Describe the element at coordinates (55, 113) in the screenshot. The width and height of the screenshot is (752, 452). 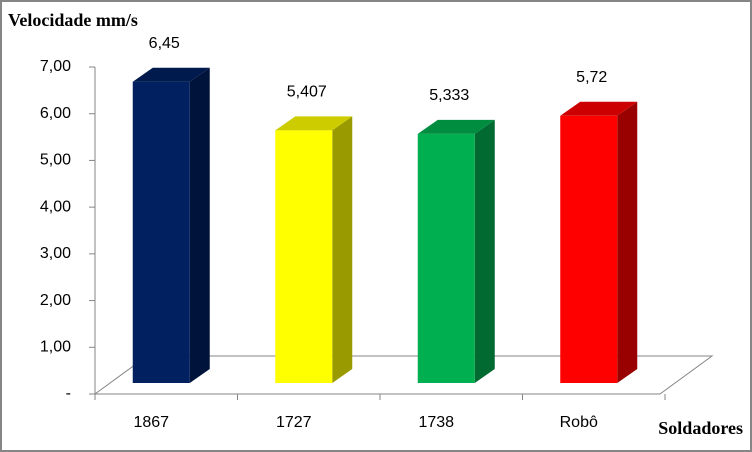
I see `y-tick-label: 6,00` at that location.